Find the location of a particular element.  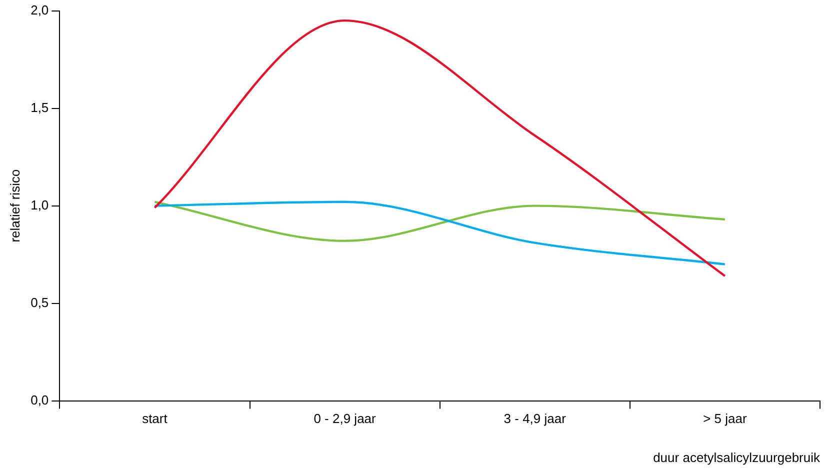

x-tick-label: > 5 jaar is located at coordinates (725, 418).